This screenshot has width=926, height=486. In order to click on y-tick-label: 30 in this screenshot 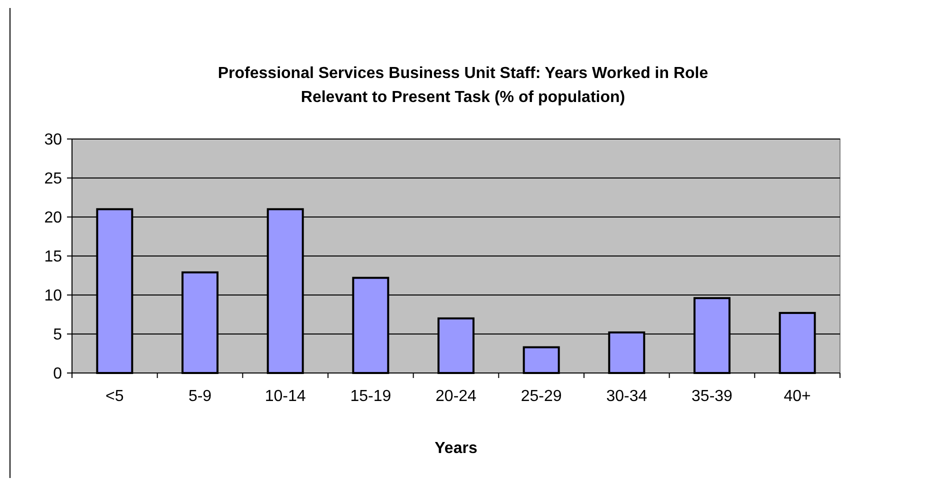, I will do `click(53, 140)`.